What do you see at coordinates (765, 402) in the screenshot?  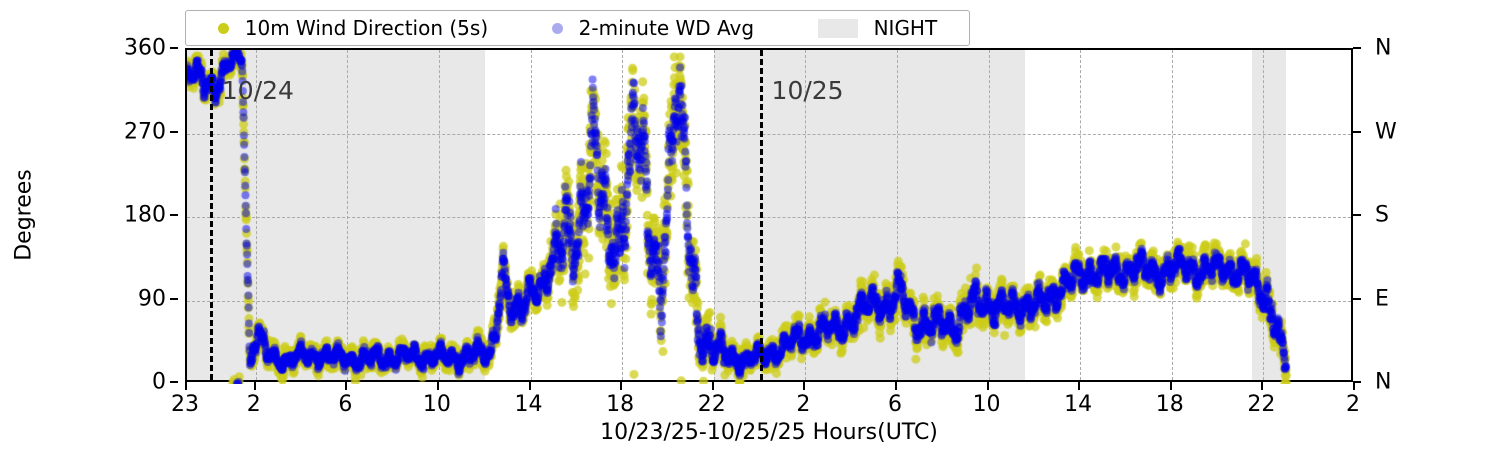 I see `x-axis-ticks: 23 2 6 10 14 18 22 2 6 10 14 18 22 2` at bounding box center [765, 402].